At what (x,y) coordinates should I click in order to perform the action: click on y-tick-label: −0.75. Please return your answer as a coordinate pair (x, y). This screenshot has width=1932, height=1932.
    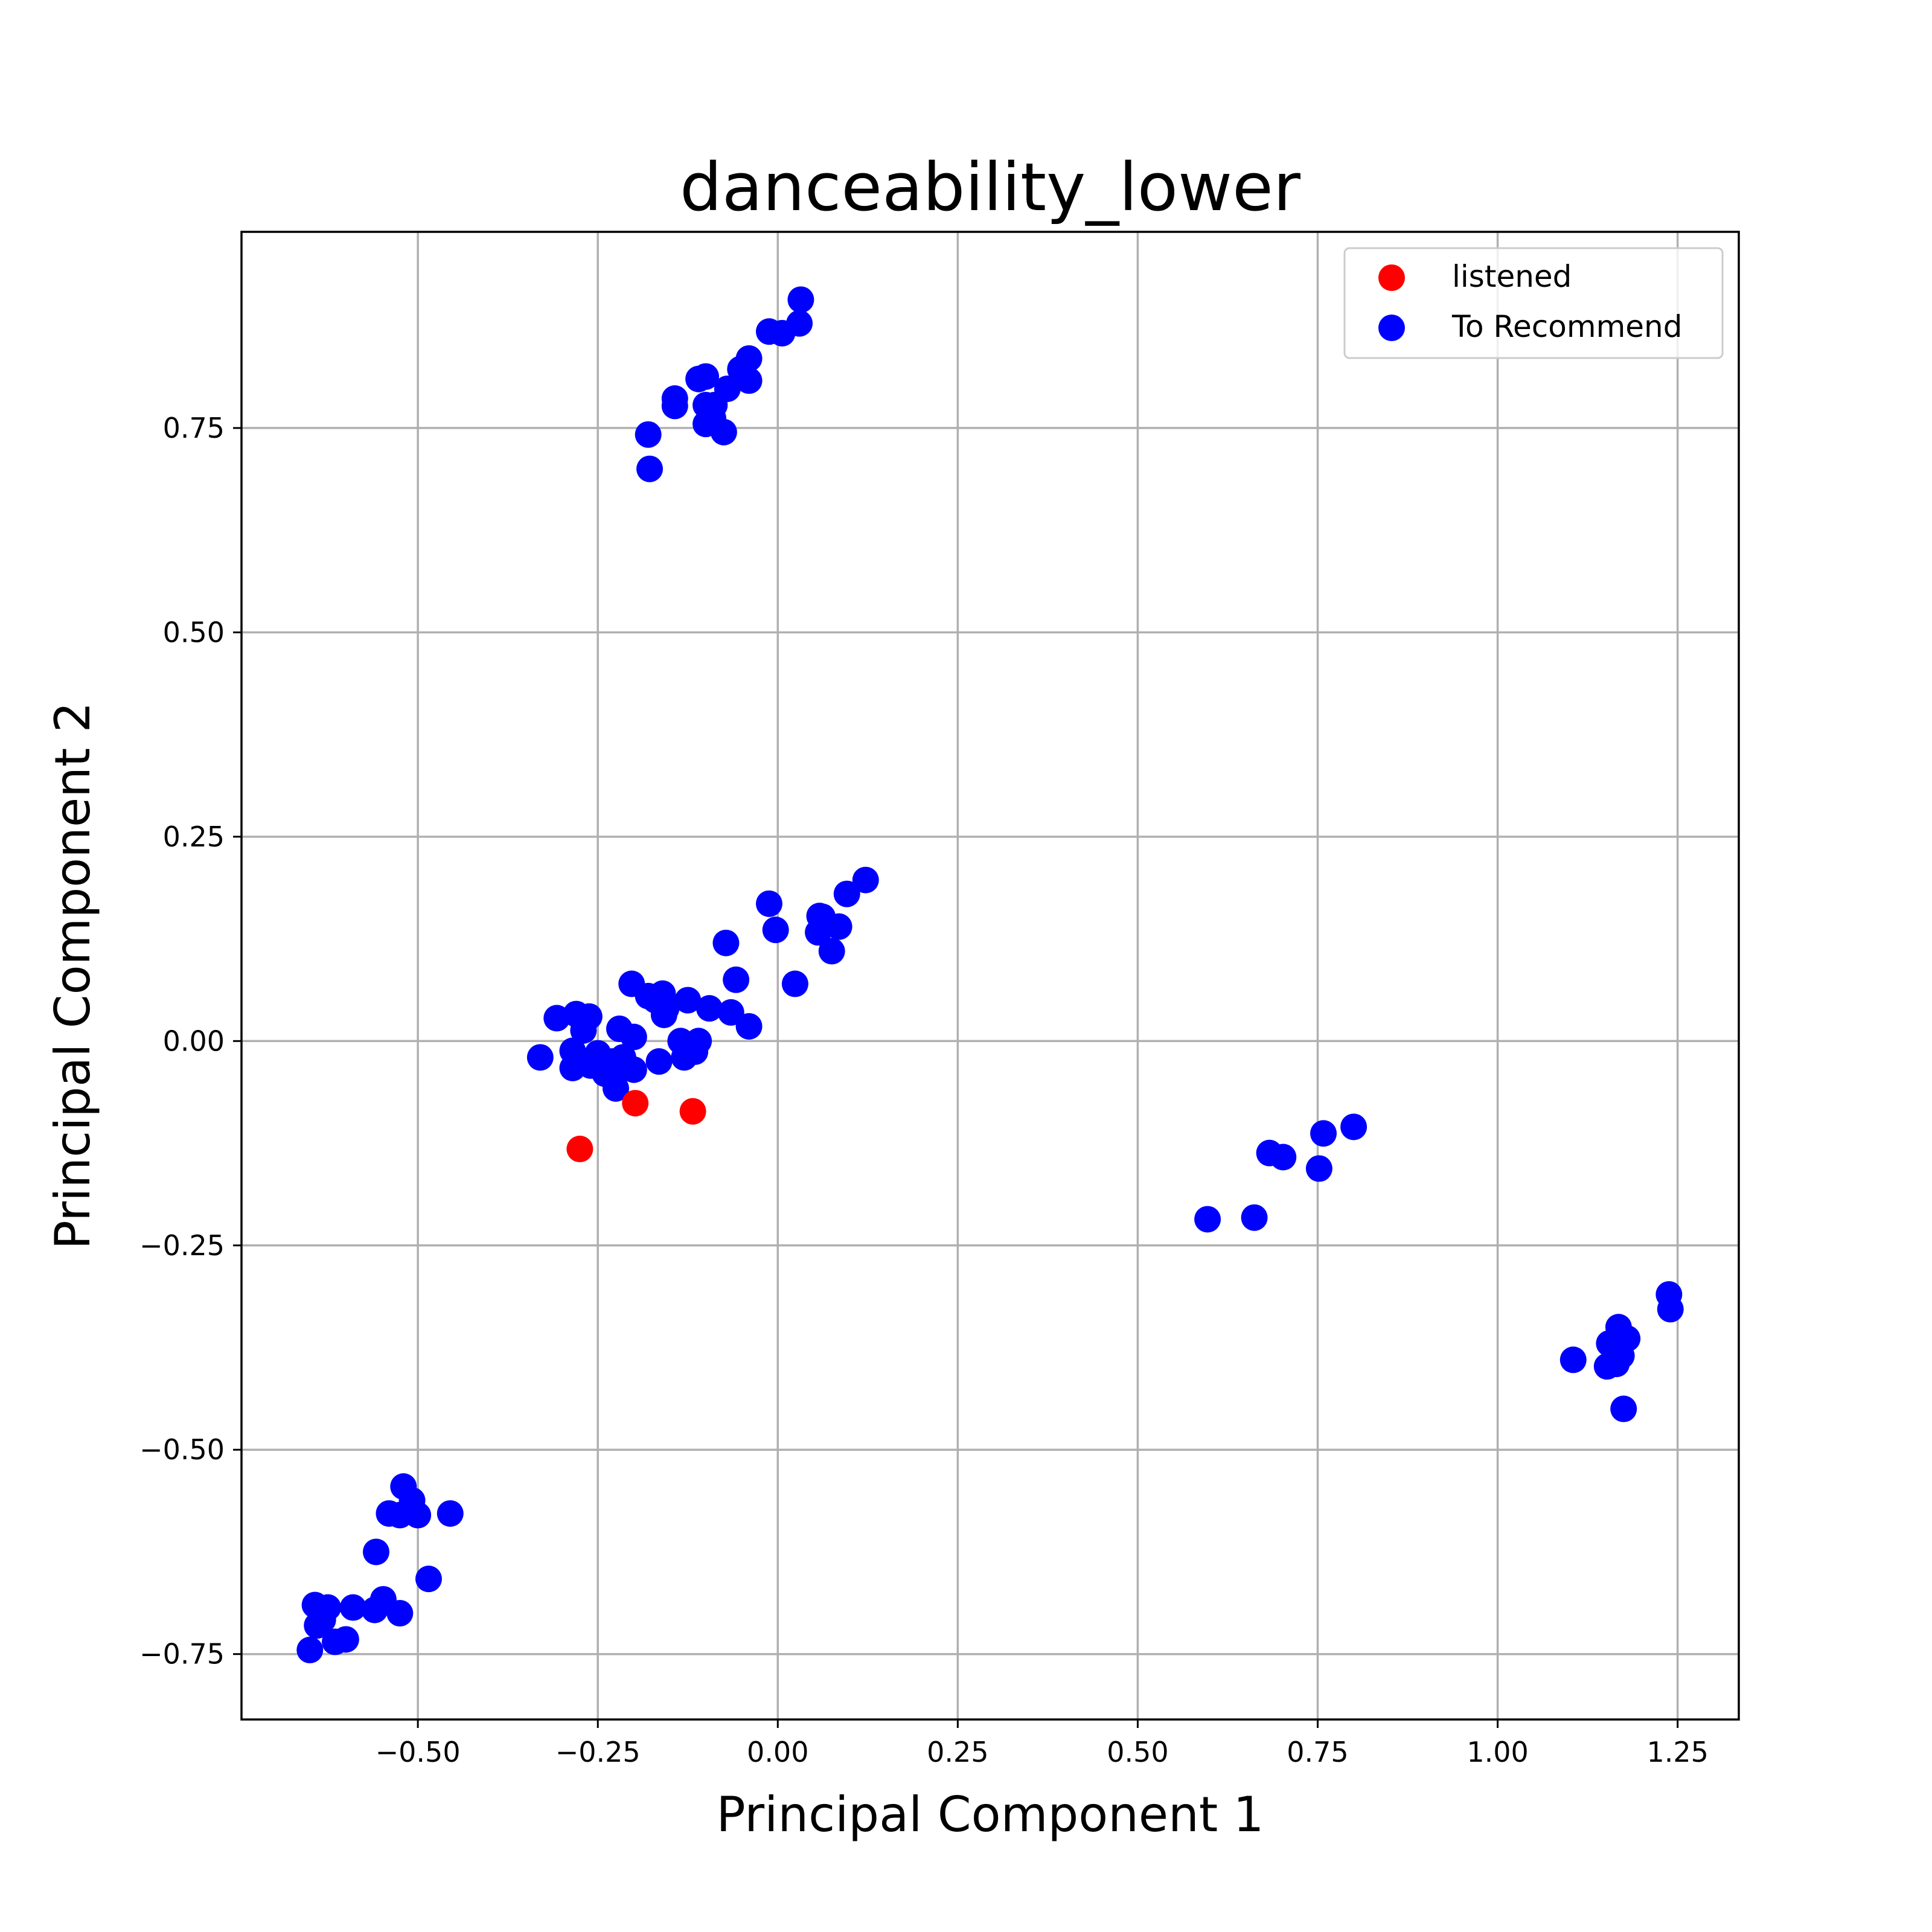
    Looking at the image, I should click on (182, 1655).